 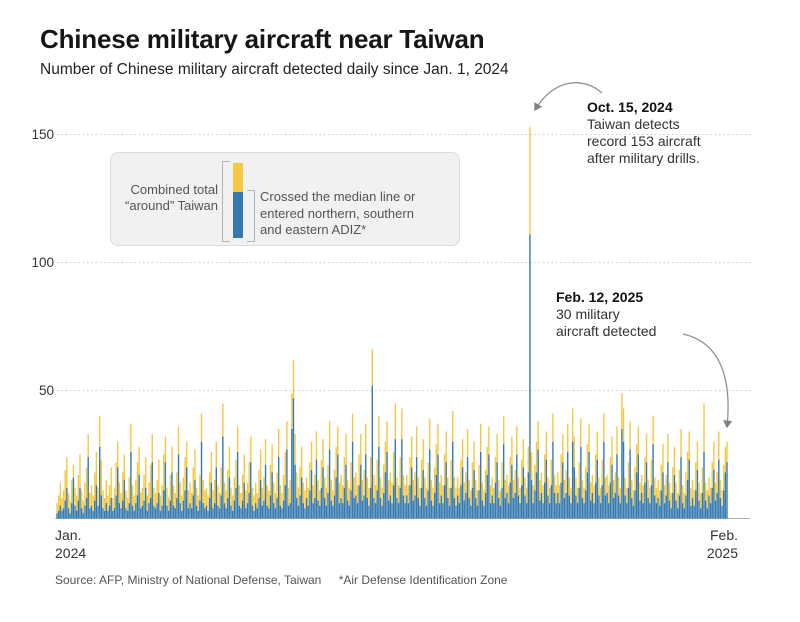 What do you see at coordinates (643, 158) in the screenshot?
I see `annotation-oct-line3: after military drills.` at bounding box center [643, 158].